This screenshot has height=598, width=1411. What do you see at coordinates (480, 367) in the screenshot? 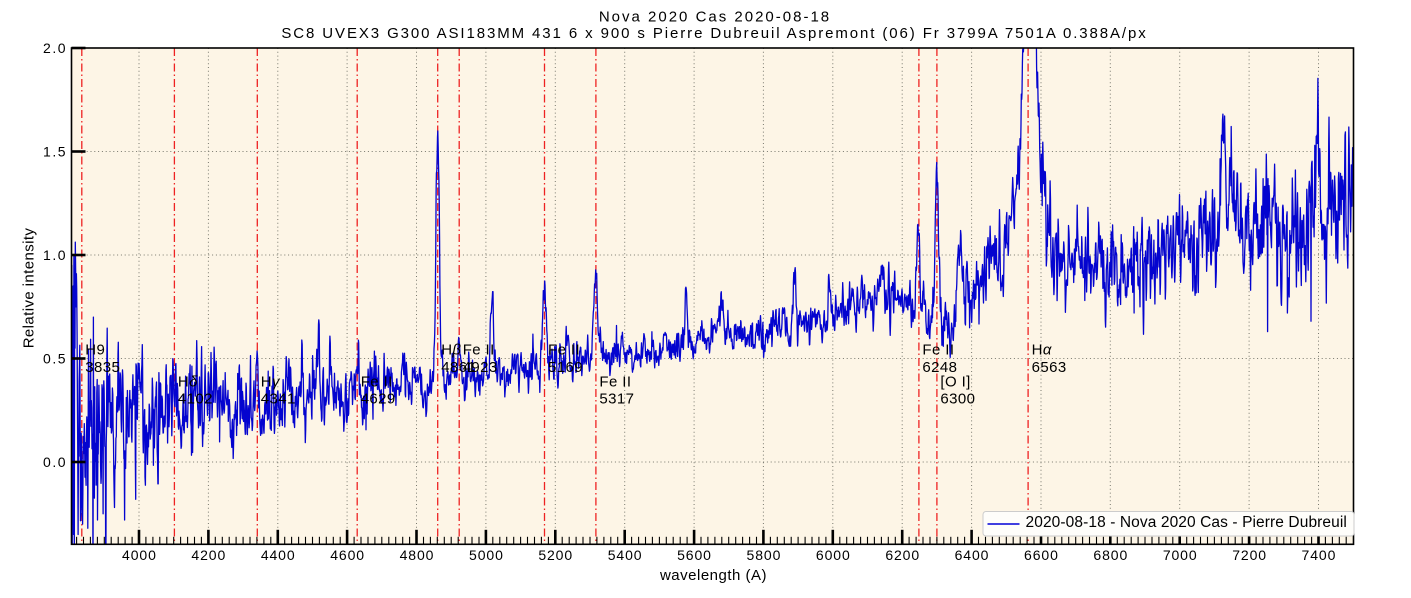
I see `svg-text: 4923` at bounding box center [480, 367].